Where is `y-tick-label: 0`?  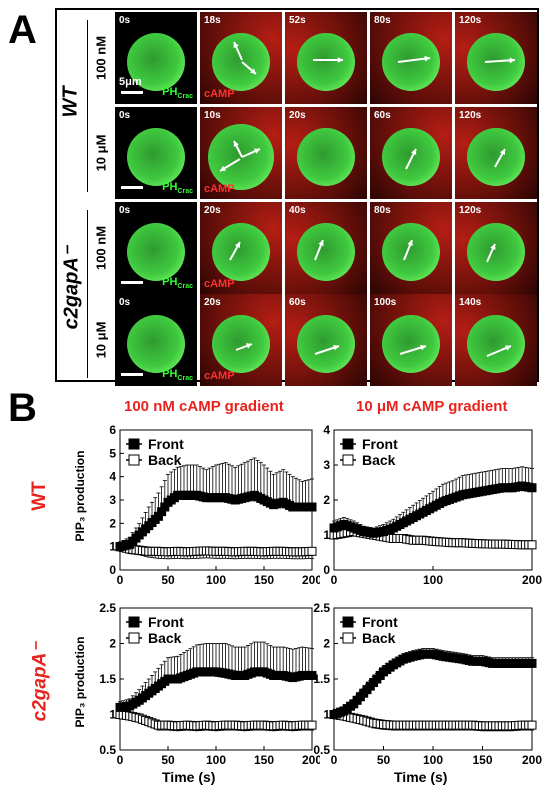 y-tick-label: 0 is located at coordinates (326, 570).